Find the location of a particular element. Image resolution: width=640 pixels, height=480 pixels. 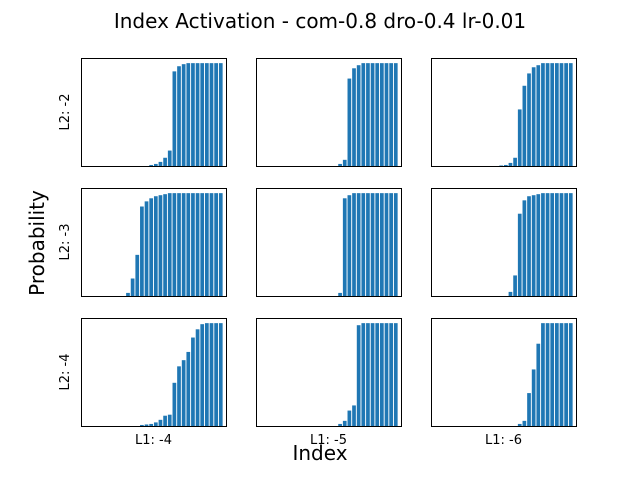

subplot-0-0: L2: -2 is located at coordinates (142, 112).